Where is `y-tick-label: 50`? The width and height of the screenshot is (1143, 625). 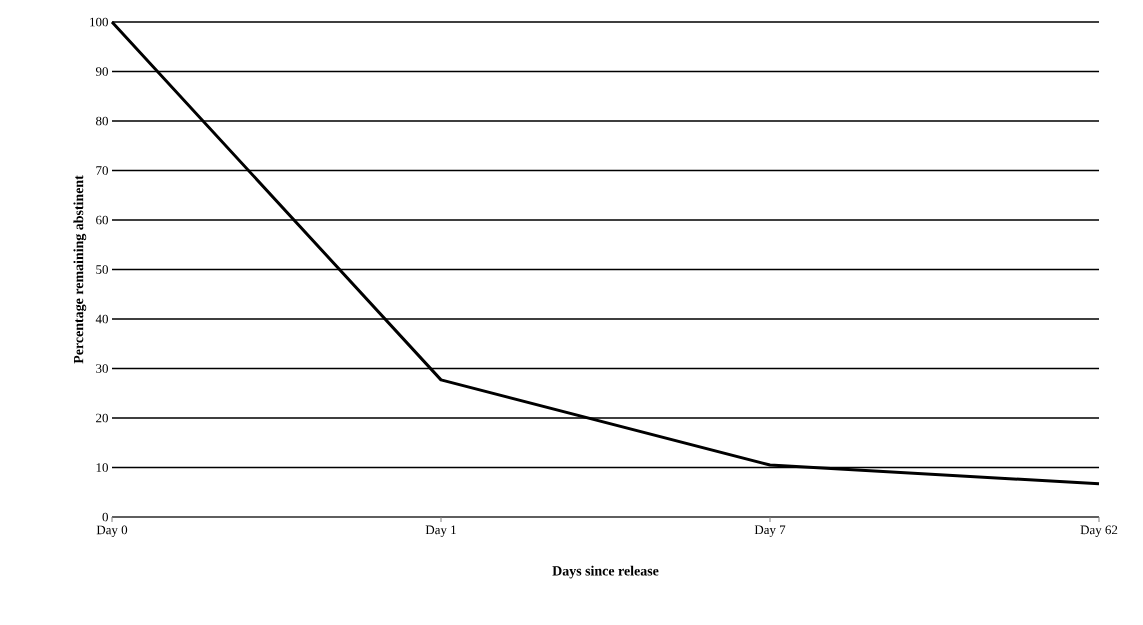 y-tick-label: 50 is located at coordinates (102, 269).